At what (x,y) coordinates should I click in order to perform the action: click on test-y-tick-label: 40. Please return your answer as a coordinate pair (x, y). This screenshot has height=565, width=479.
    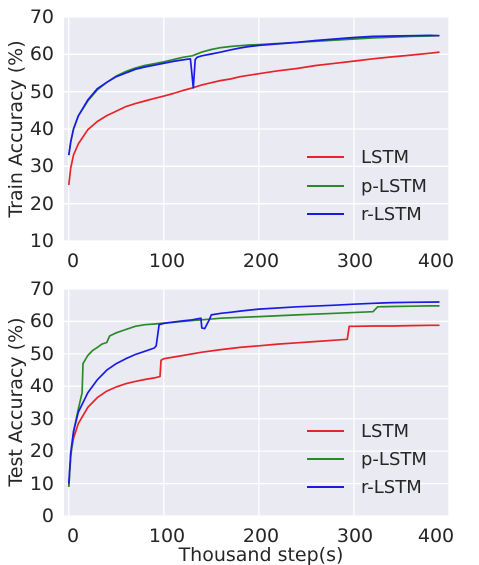
    Looking at the image, I should click on (42, 386).